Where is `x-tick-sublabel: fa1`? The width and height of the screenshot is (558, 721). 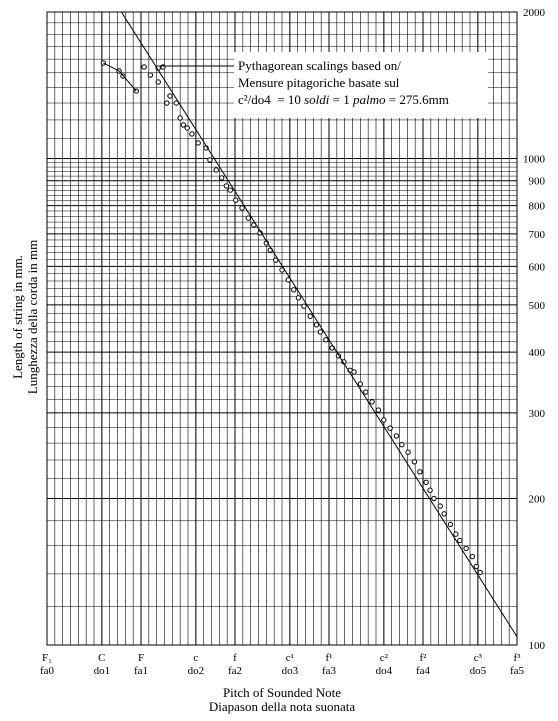
x-tick-sublabel: fa1 is located at coordinates (141, 671).